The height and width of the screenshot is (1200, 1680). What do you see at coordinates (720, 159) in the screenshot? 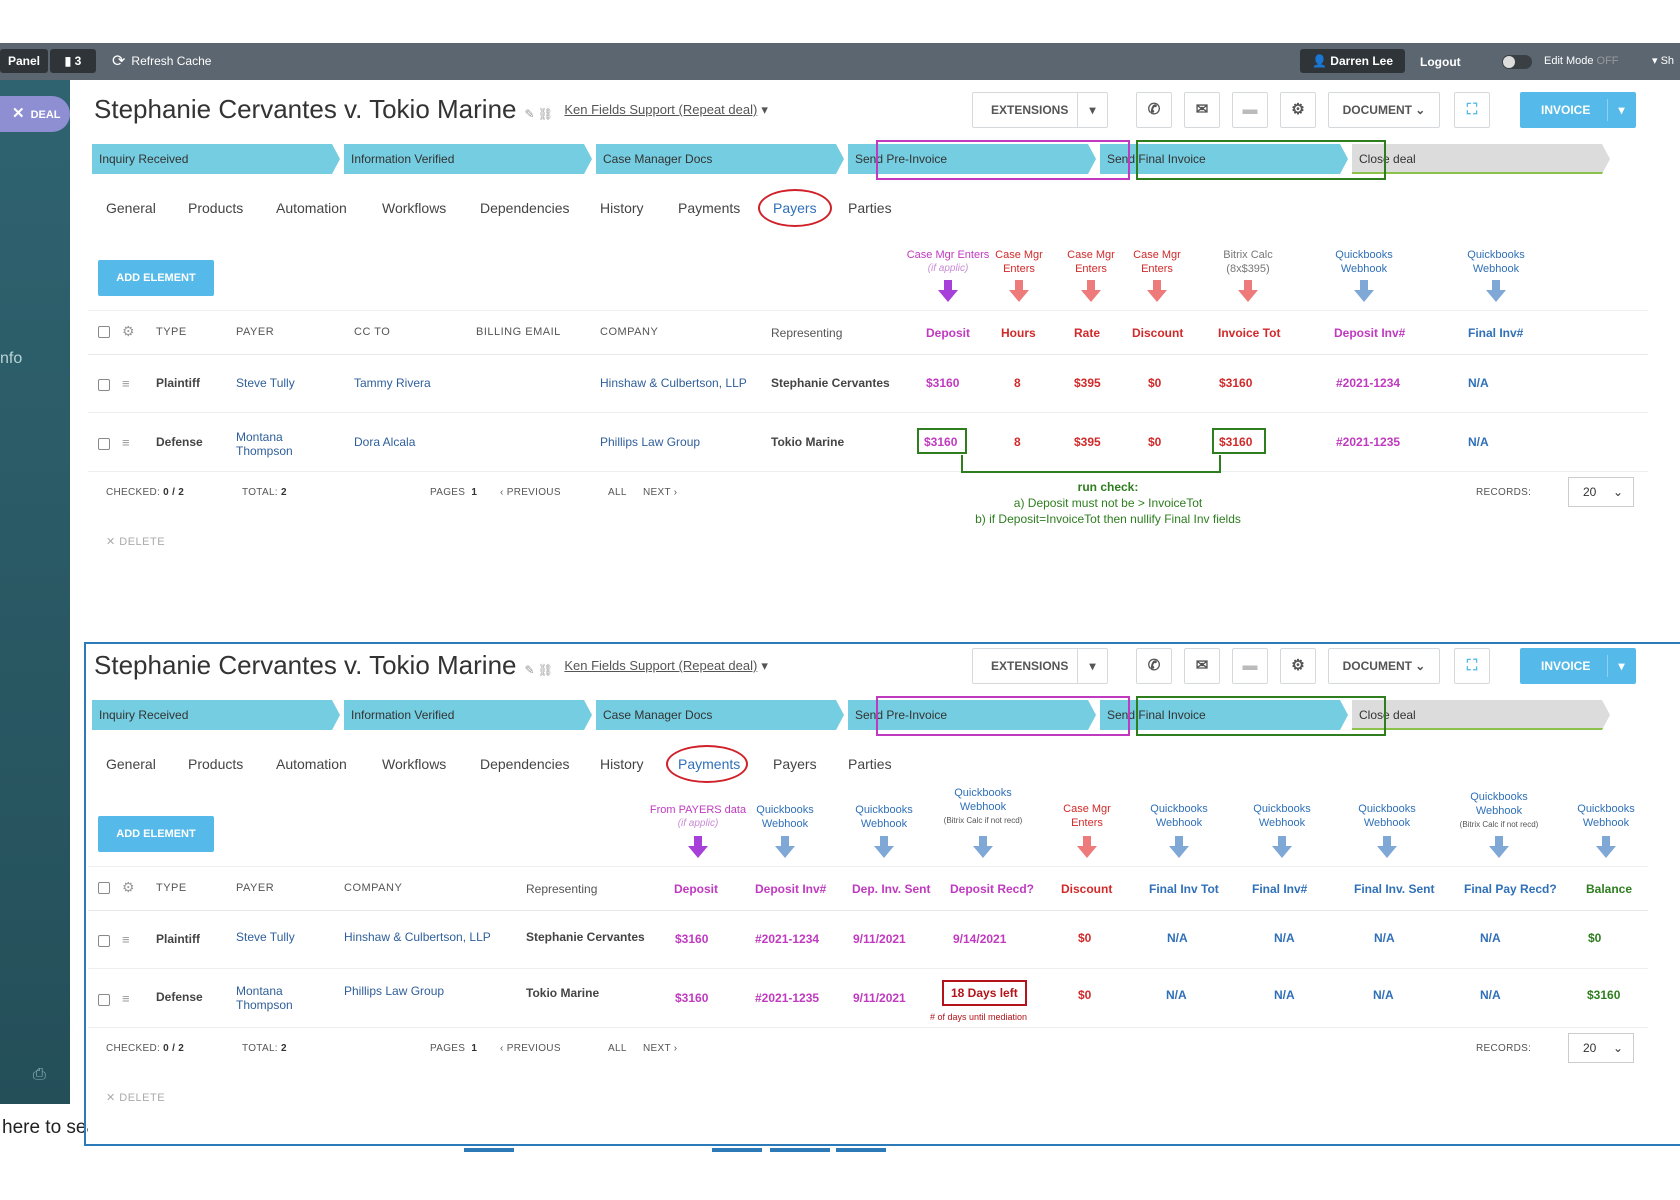
I see `stage-case-manager-docs: Case Manager Docs` at bounding box center [720, 159].